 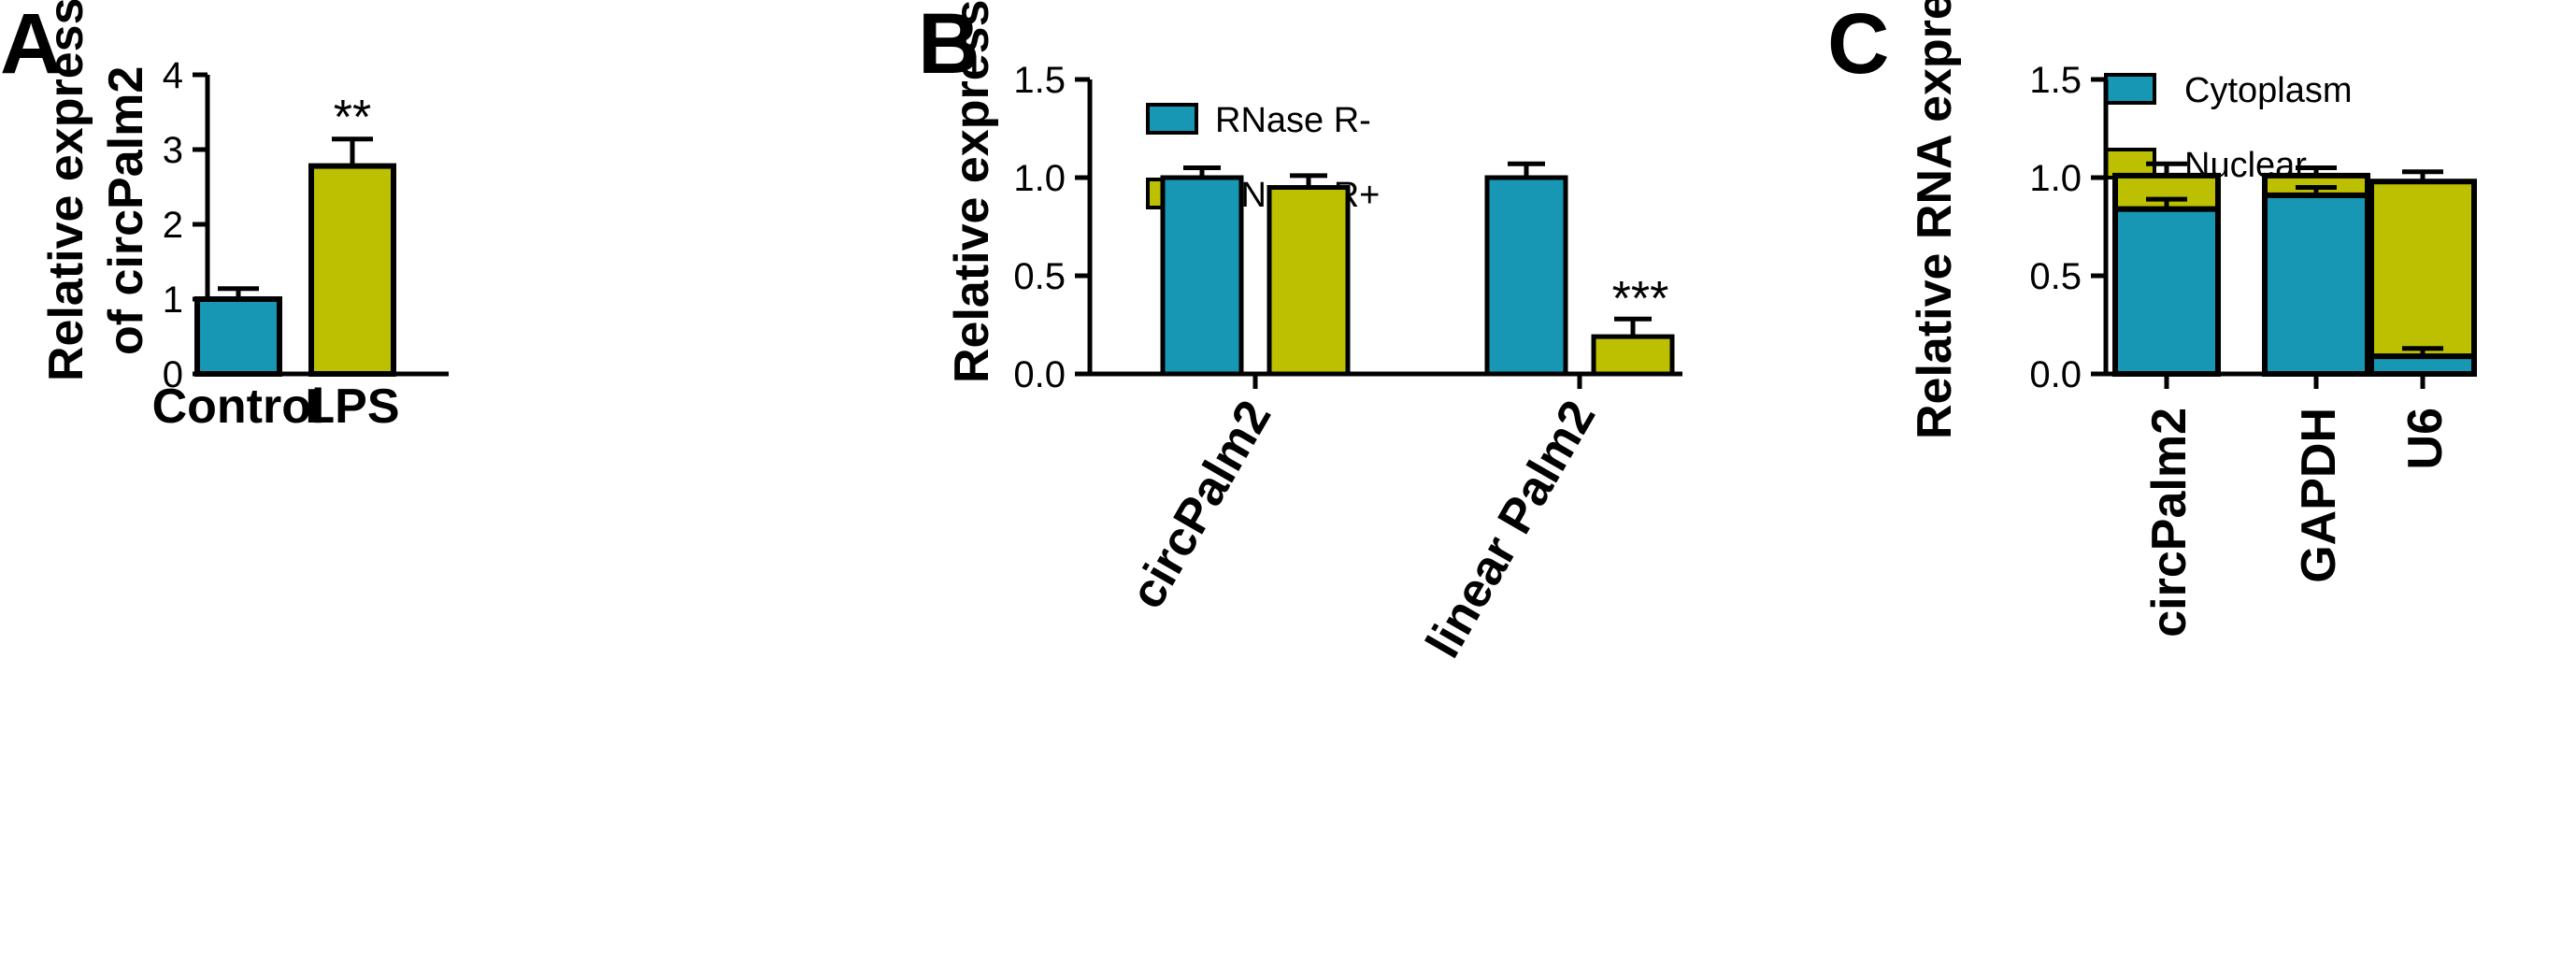 I want to click on x-category-label: linear Palm2, so click(x=1511, y=529).